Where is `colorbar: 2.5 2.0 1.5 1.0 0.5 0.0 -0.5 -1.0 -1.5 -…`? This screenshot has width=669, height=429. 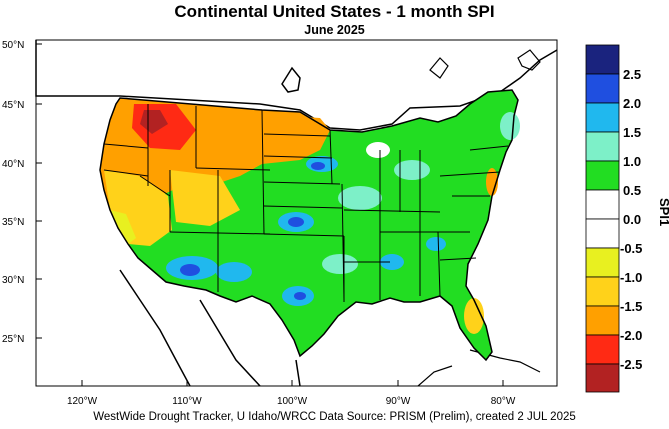 colorbar: 2.5 2.0 1.5 1.0 0.5 0.0 -0.5 -1.0 -1.5 -… is located at coordinates (627, 218).